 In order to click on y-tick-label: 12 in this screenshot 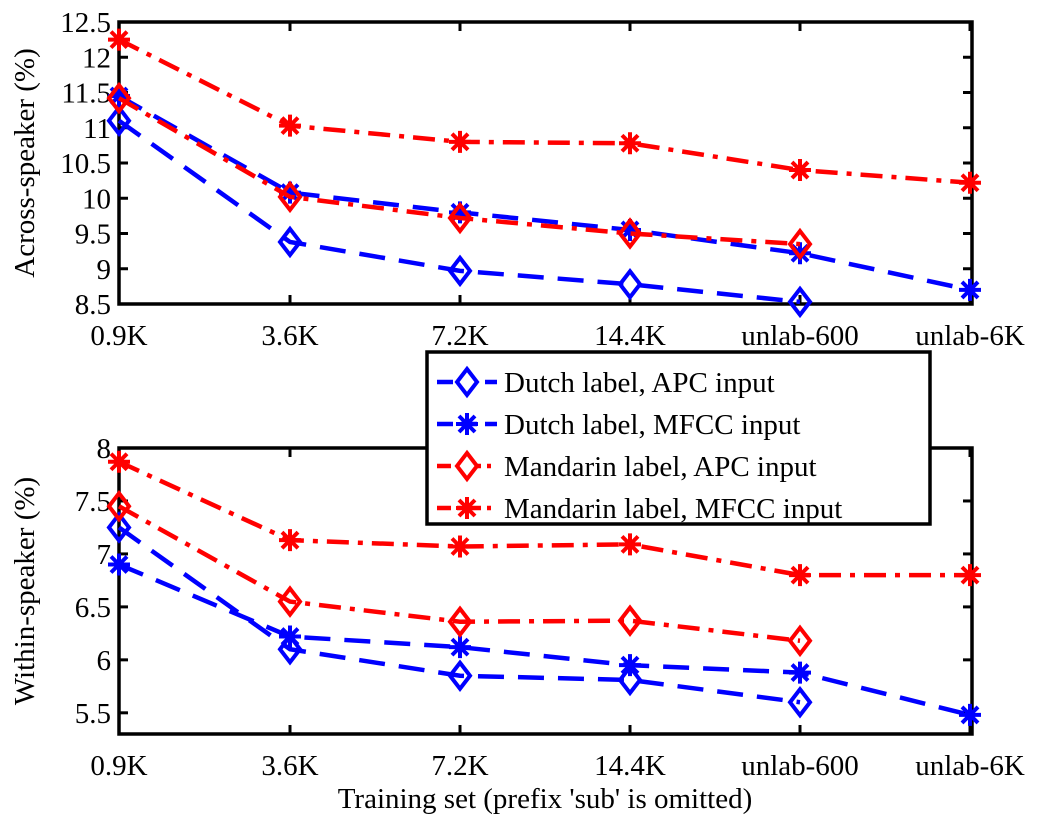, I will do `click(96, 58)`.